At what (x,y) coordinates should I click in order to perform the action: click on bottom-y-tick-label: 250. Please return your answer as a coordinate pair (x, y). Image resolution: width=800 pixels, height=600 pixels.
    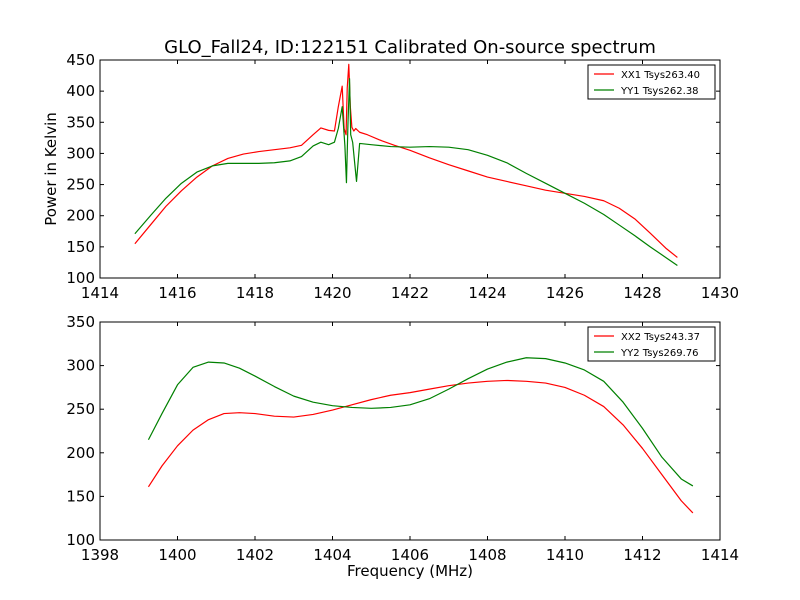
    Looking at the image, I should click on (80, 409).